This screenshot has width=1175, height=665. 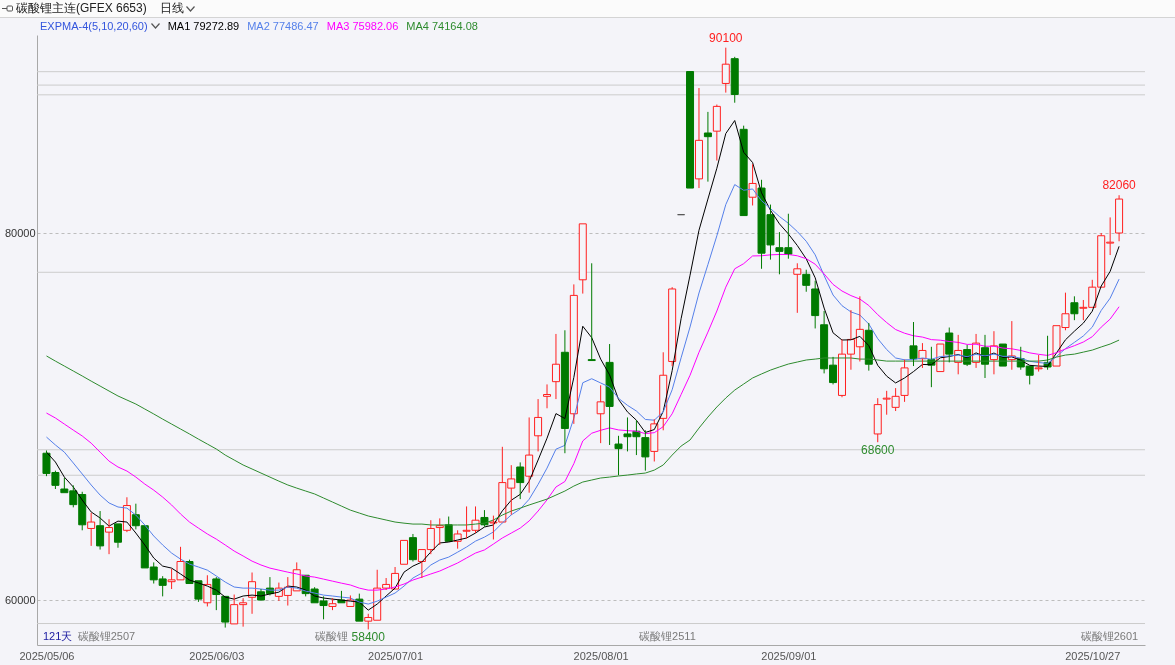 What do you see at coordinates (368, 637) in the screenshot?
I see `annotation: 58400` at bounding box center [368, 637].